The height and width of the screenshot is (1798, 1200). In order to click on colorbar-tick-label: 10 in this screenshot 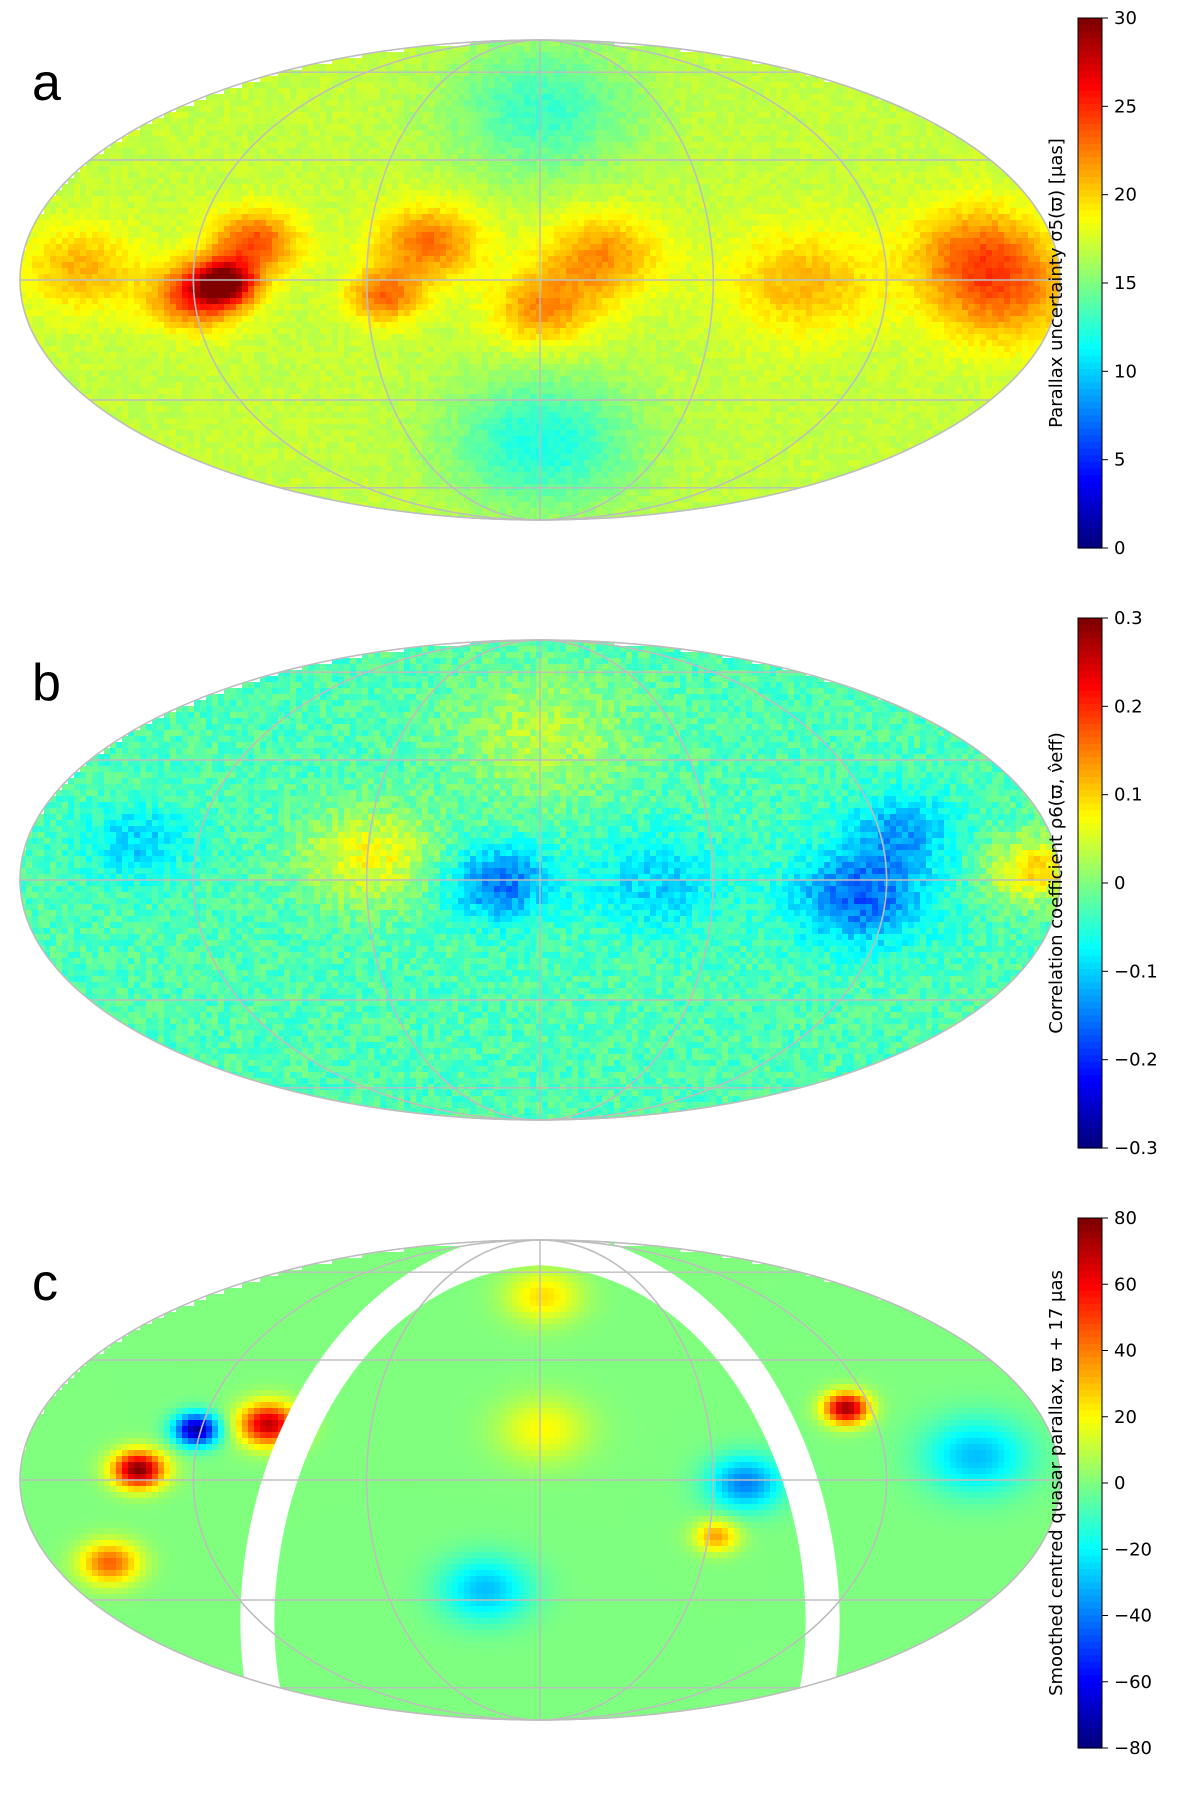, I will do `click(1125, 371)`.